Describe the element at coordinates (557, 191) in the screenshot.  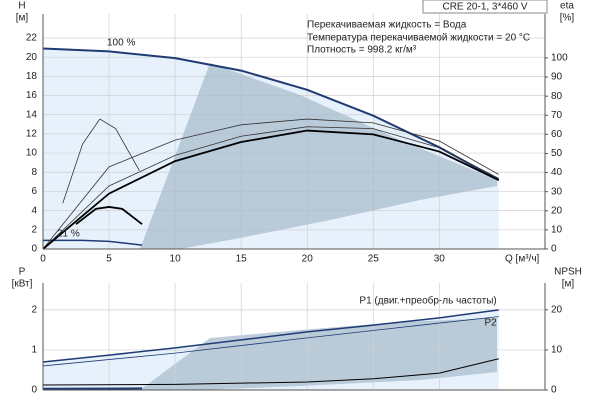
I see `y2-tick-label: 30` at that location.